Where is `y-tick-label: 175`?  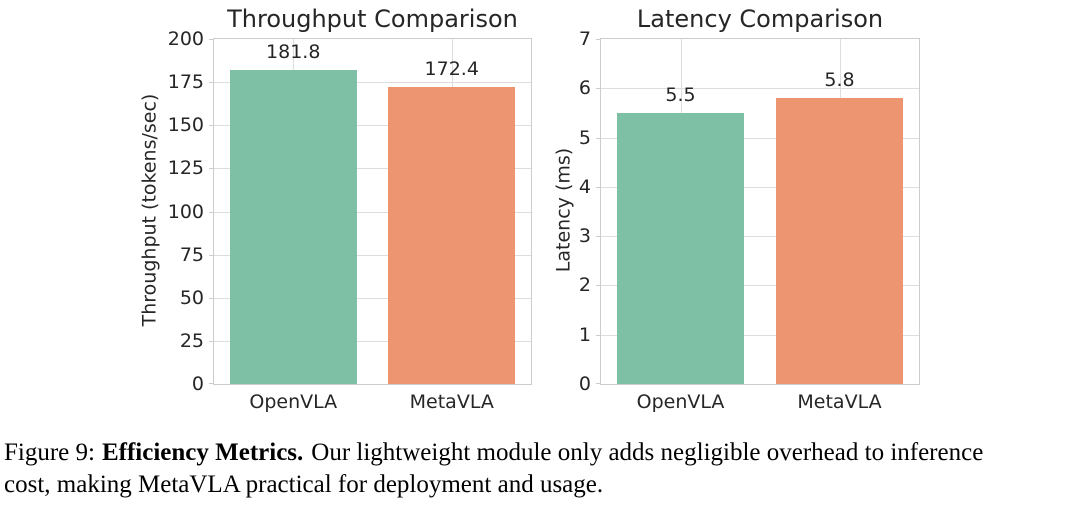 y-tick-label: 175 is located at coordinates (185, 82).